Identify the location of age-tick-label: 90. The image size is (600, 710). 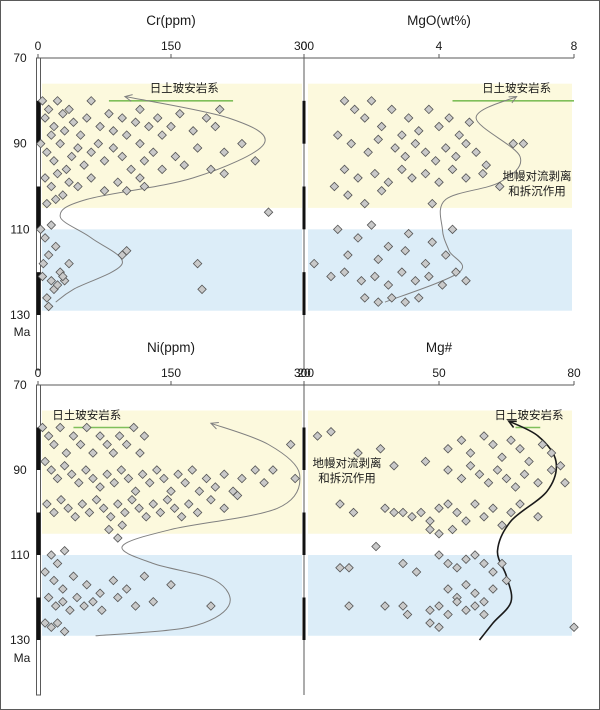
(20, 470).